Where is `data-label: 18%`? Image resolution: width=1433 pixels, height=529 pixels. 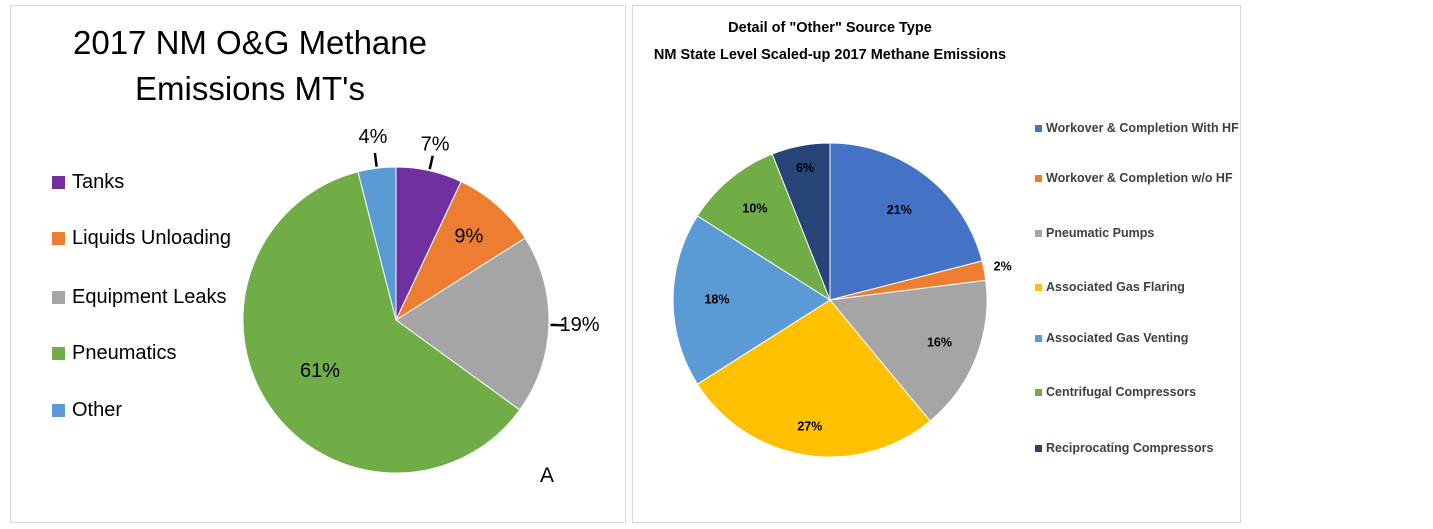
data-label: 18% is located at coordinates (716, 299).